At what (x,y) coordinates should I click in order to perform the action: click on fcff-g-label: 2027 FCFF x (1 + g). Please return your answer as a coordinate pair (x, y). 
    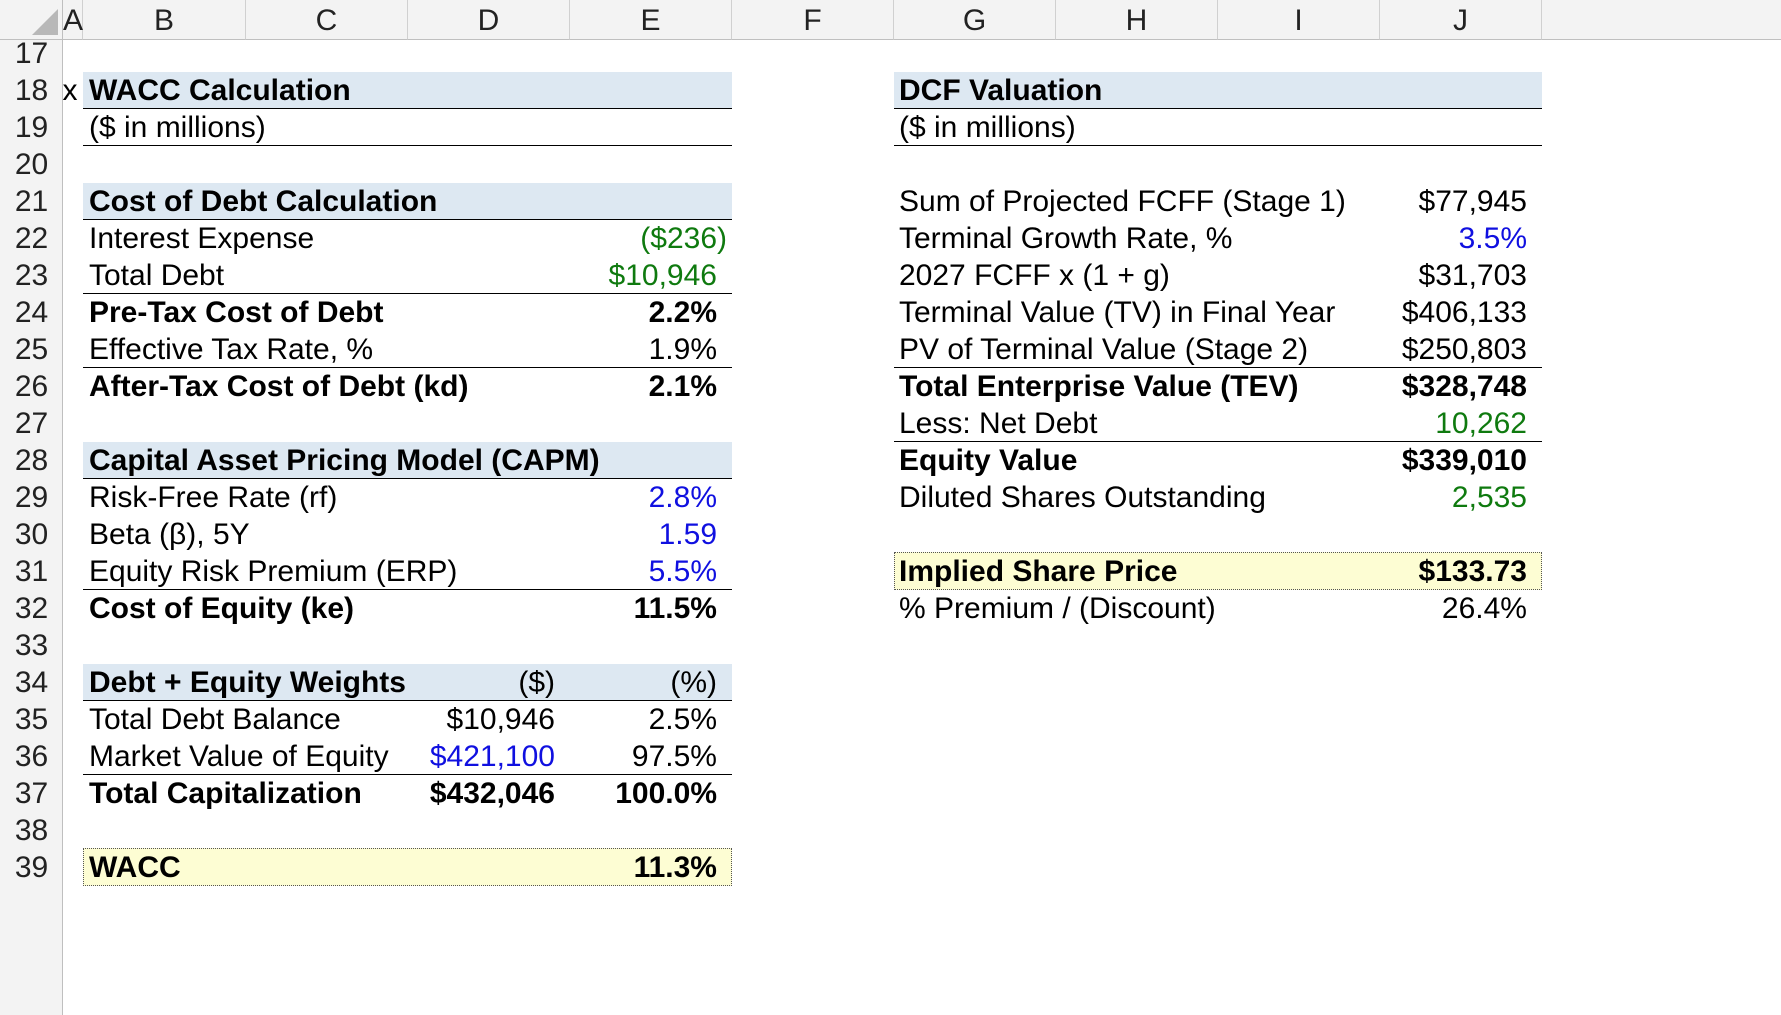
    Looking at the image, I should click on (1034, 275).